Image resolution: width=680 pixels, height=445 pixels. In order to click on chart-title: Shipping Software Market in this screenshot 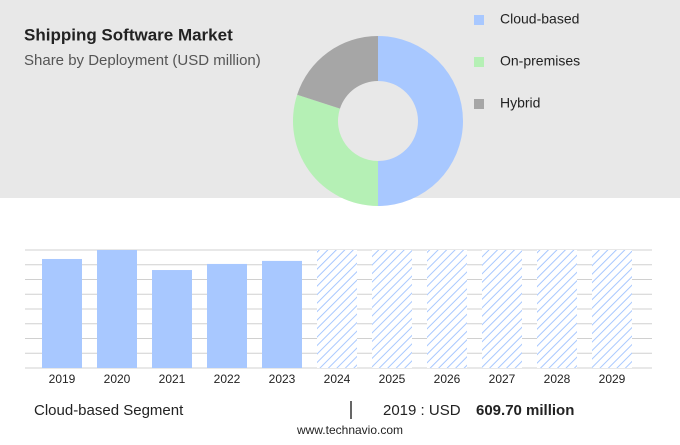, I will do `click(128, 34)`.